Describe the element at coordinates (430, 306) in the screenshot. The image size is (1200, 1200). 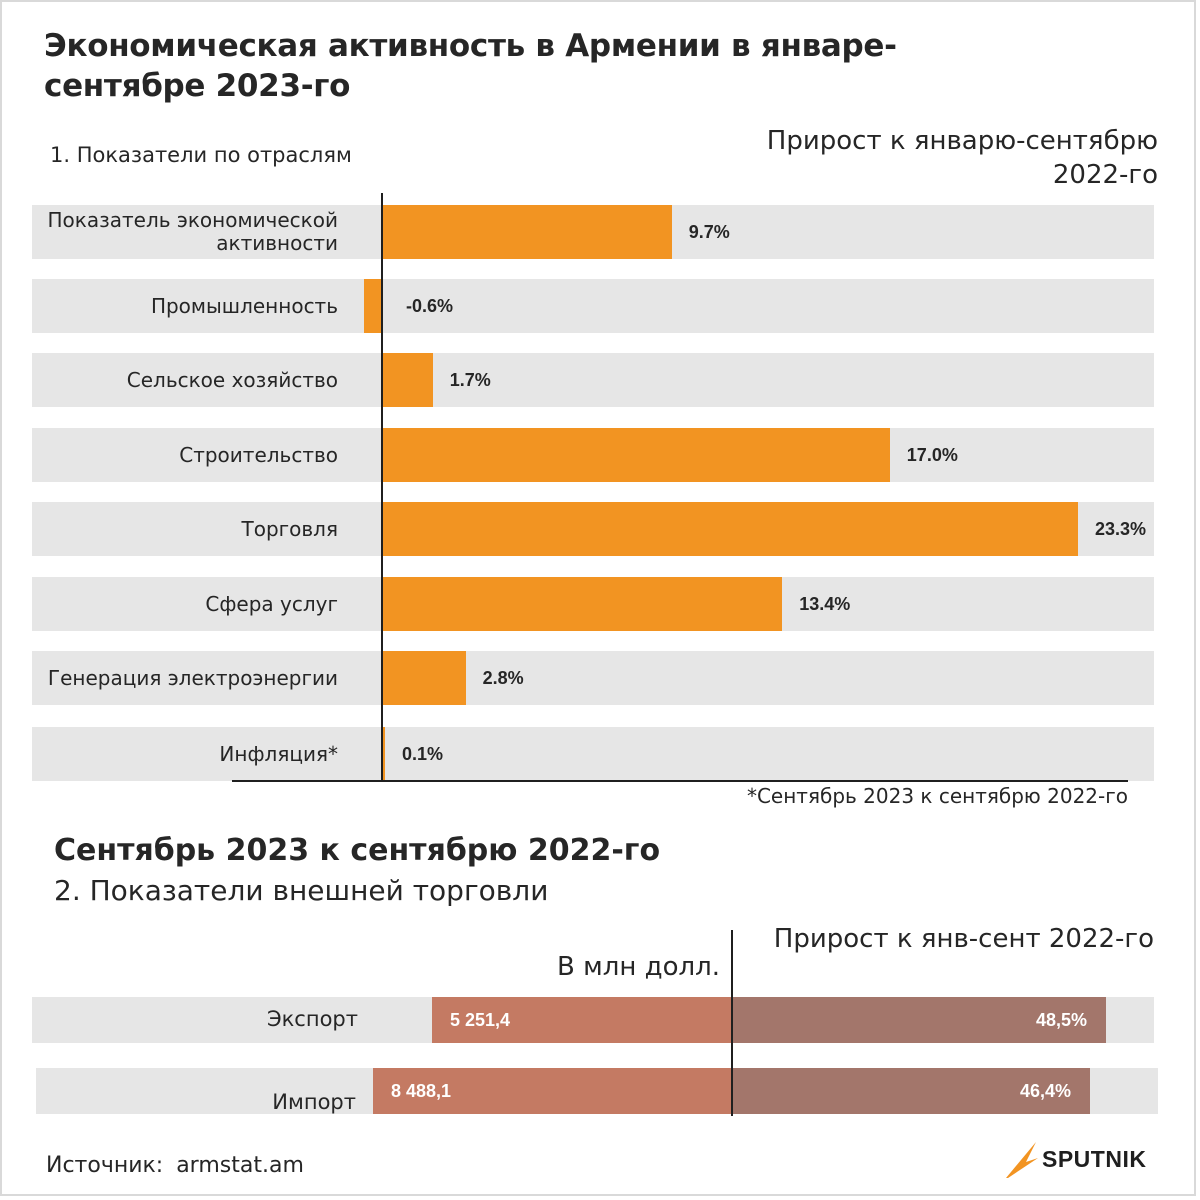
I see `sector-value-label: -0.6%` at that location.